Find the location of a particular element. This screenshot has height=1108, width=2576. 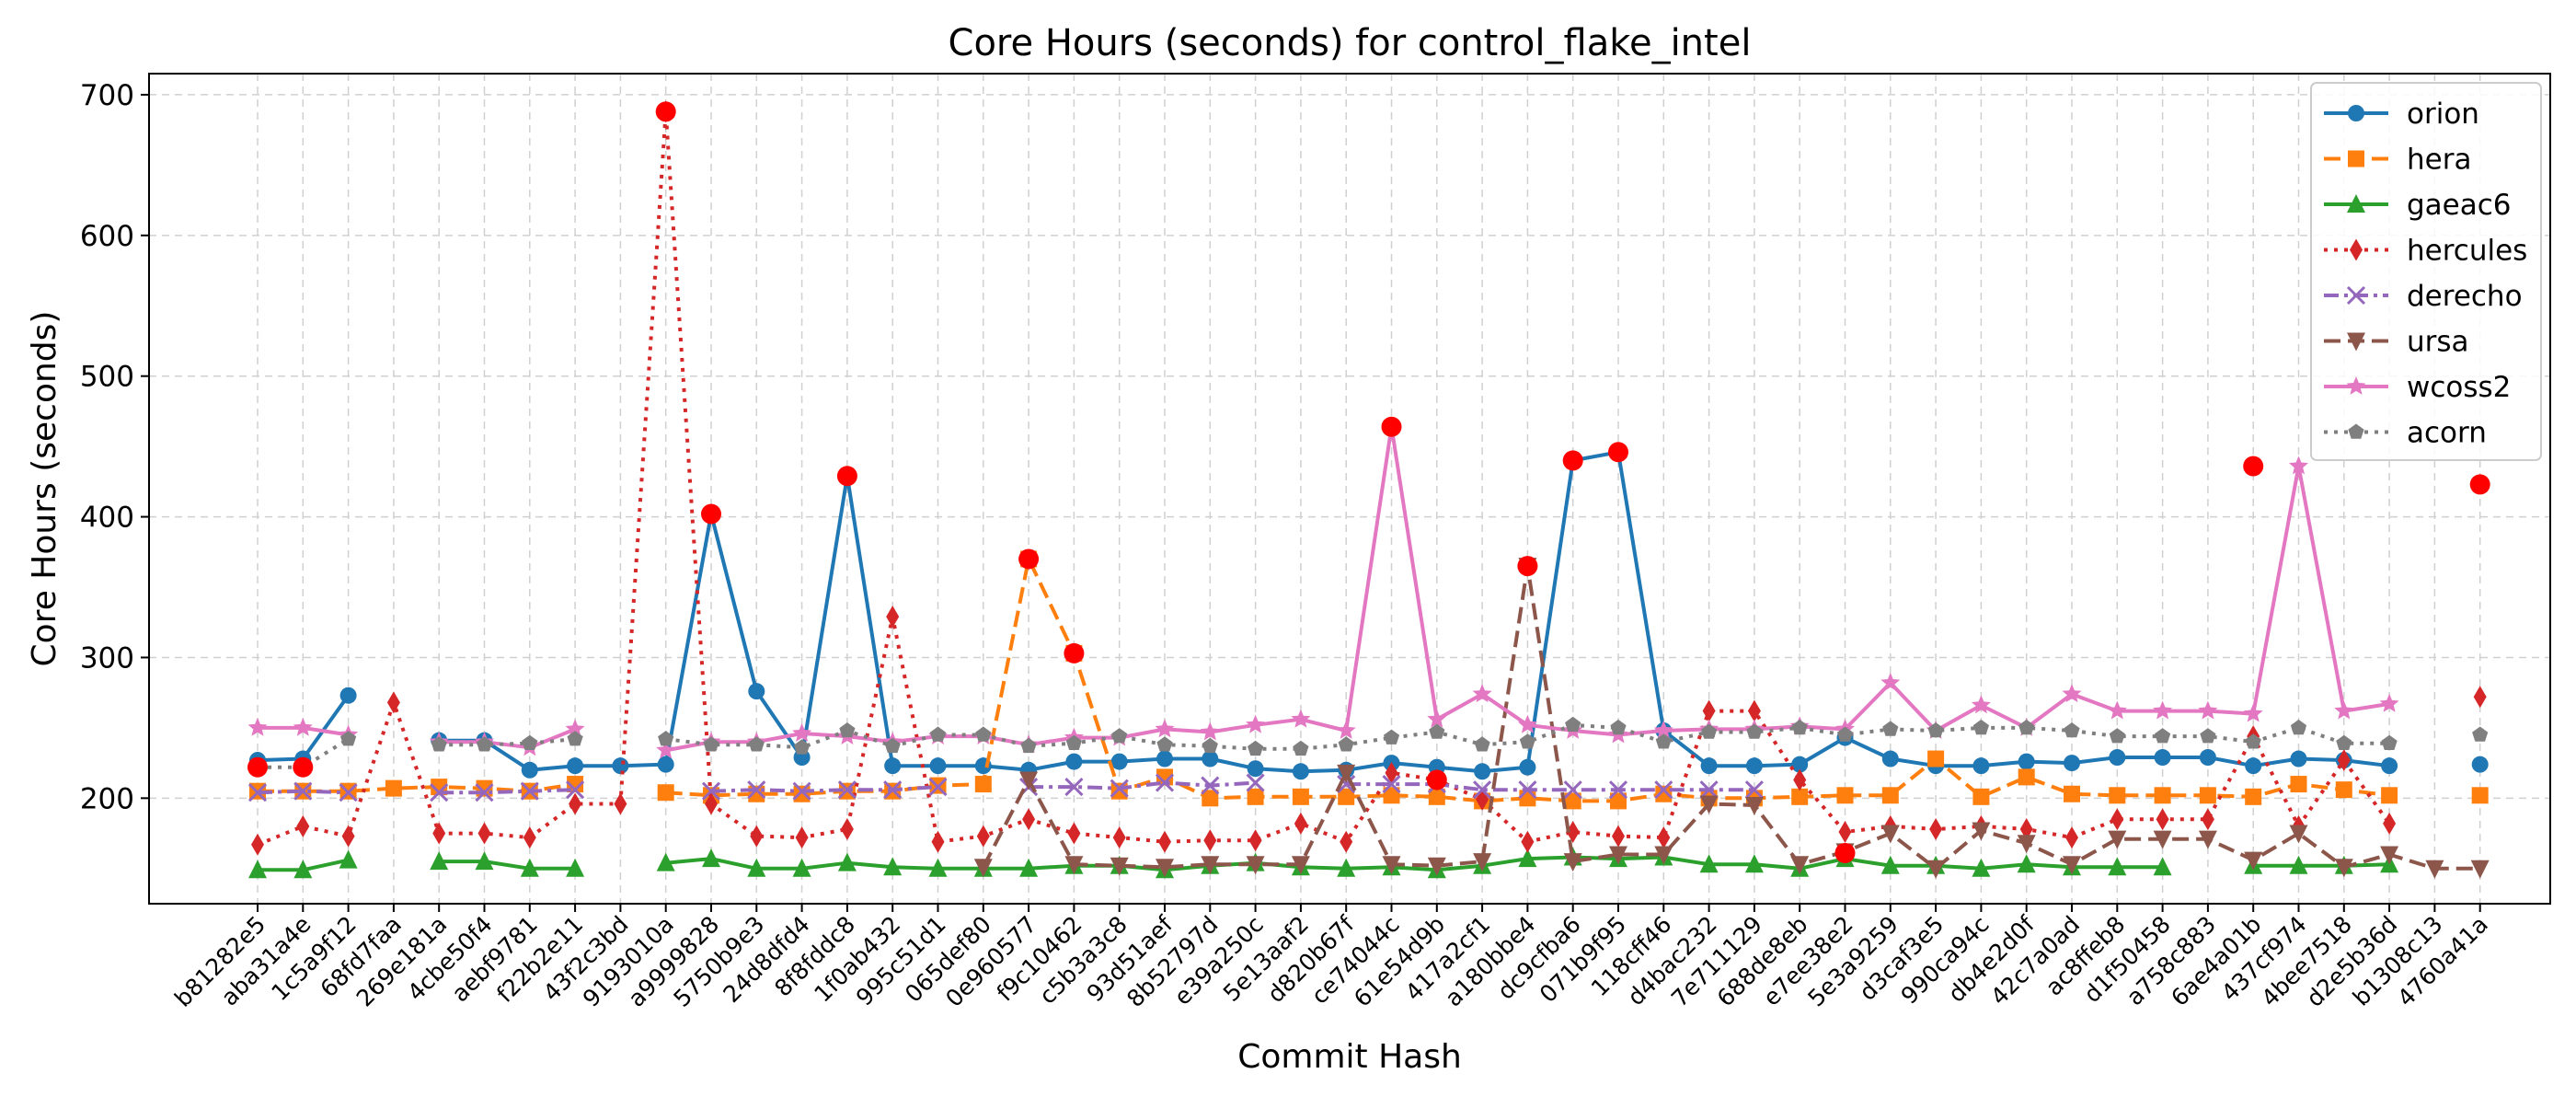

legend-label: hercules is located at coordinates (2467, 251).